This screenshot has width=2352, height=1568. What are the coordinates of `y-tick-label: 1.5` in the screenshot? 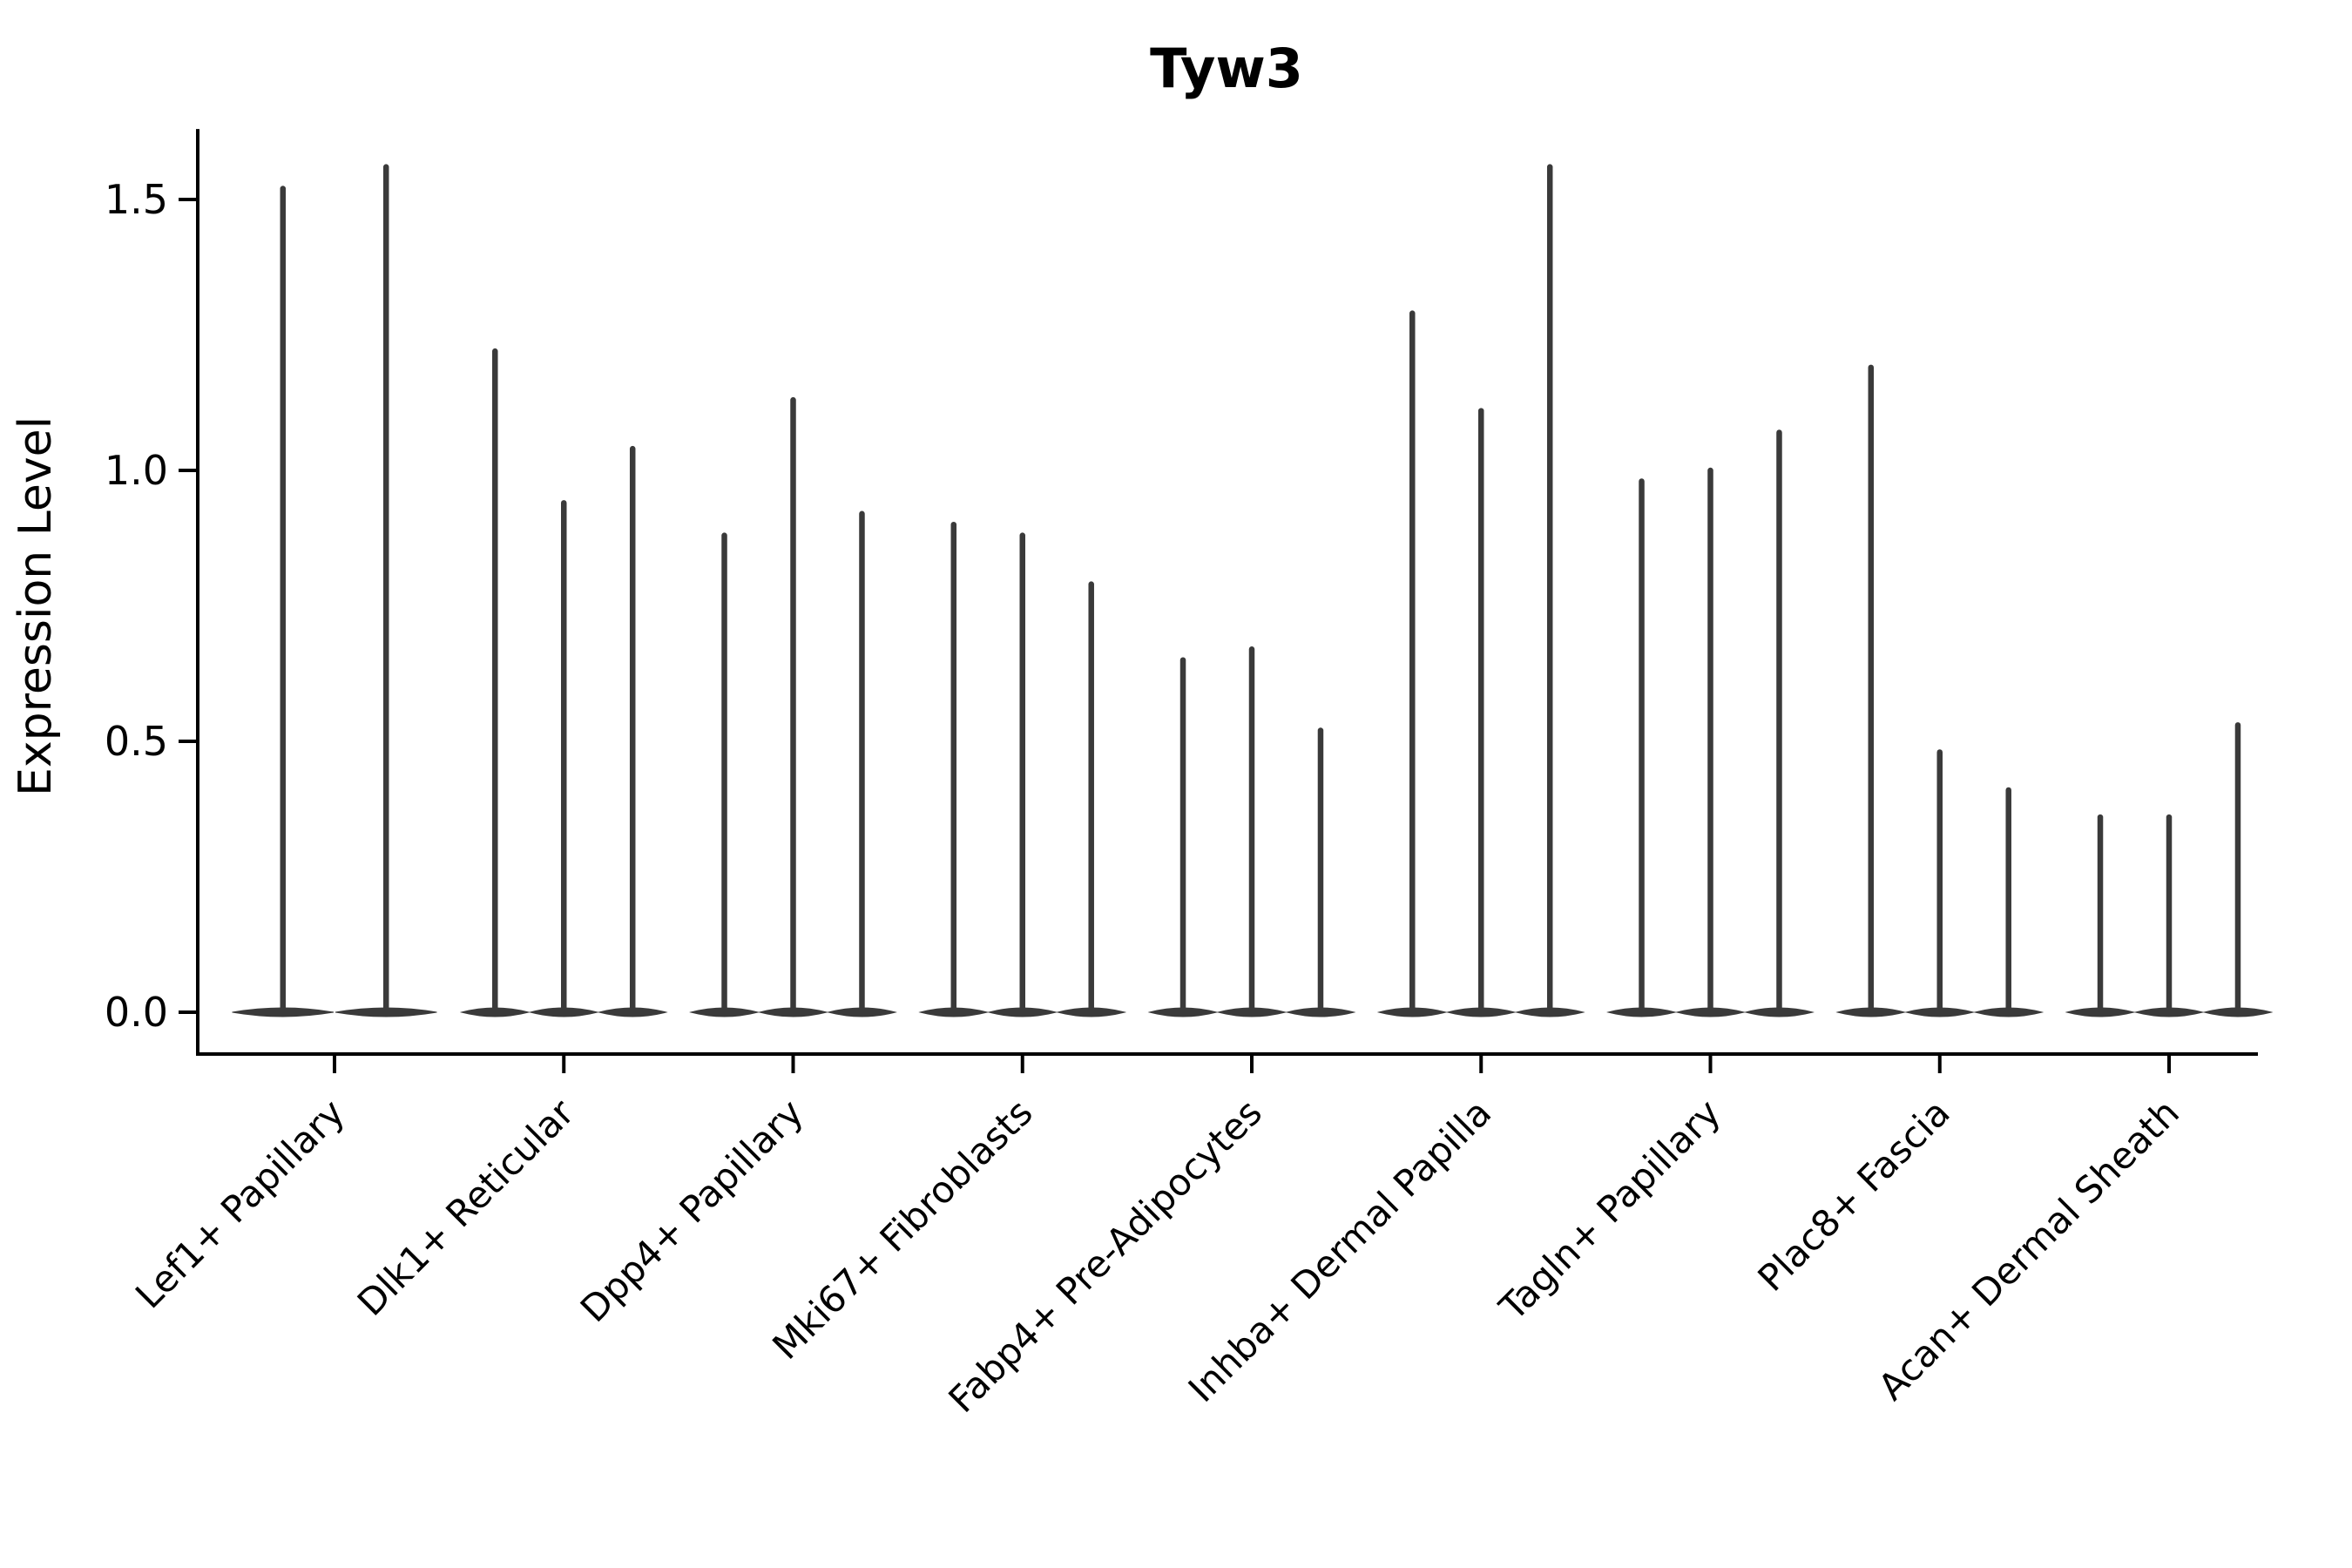 It's located at (136, 199).